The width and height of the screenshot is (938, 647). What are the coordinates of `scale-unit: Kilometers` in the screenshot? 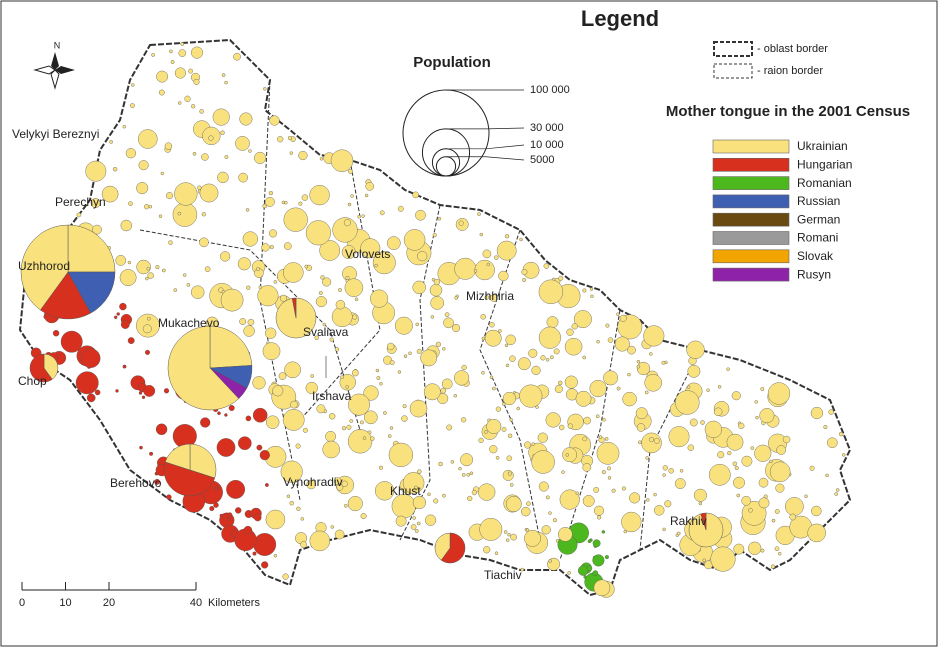 It's located at (234, 603).